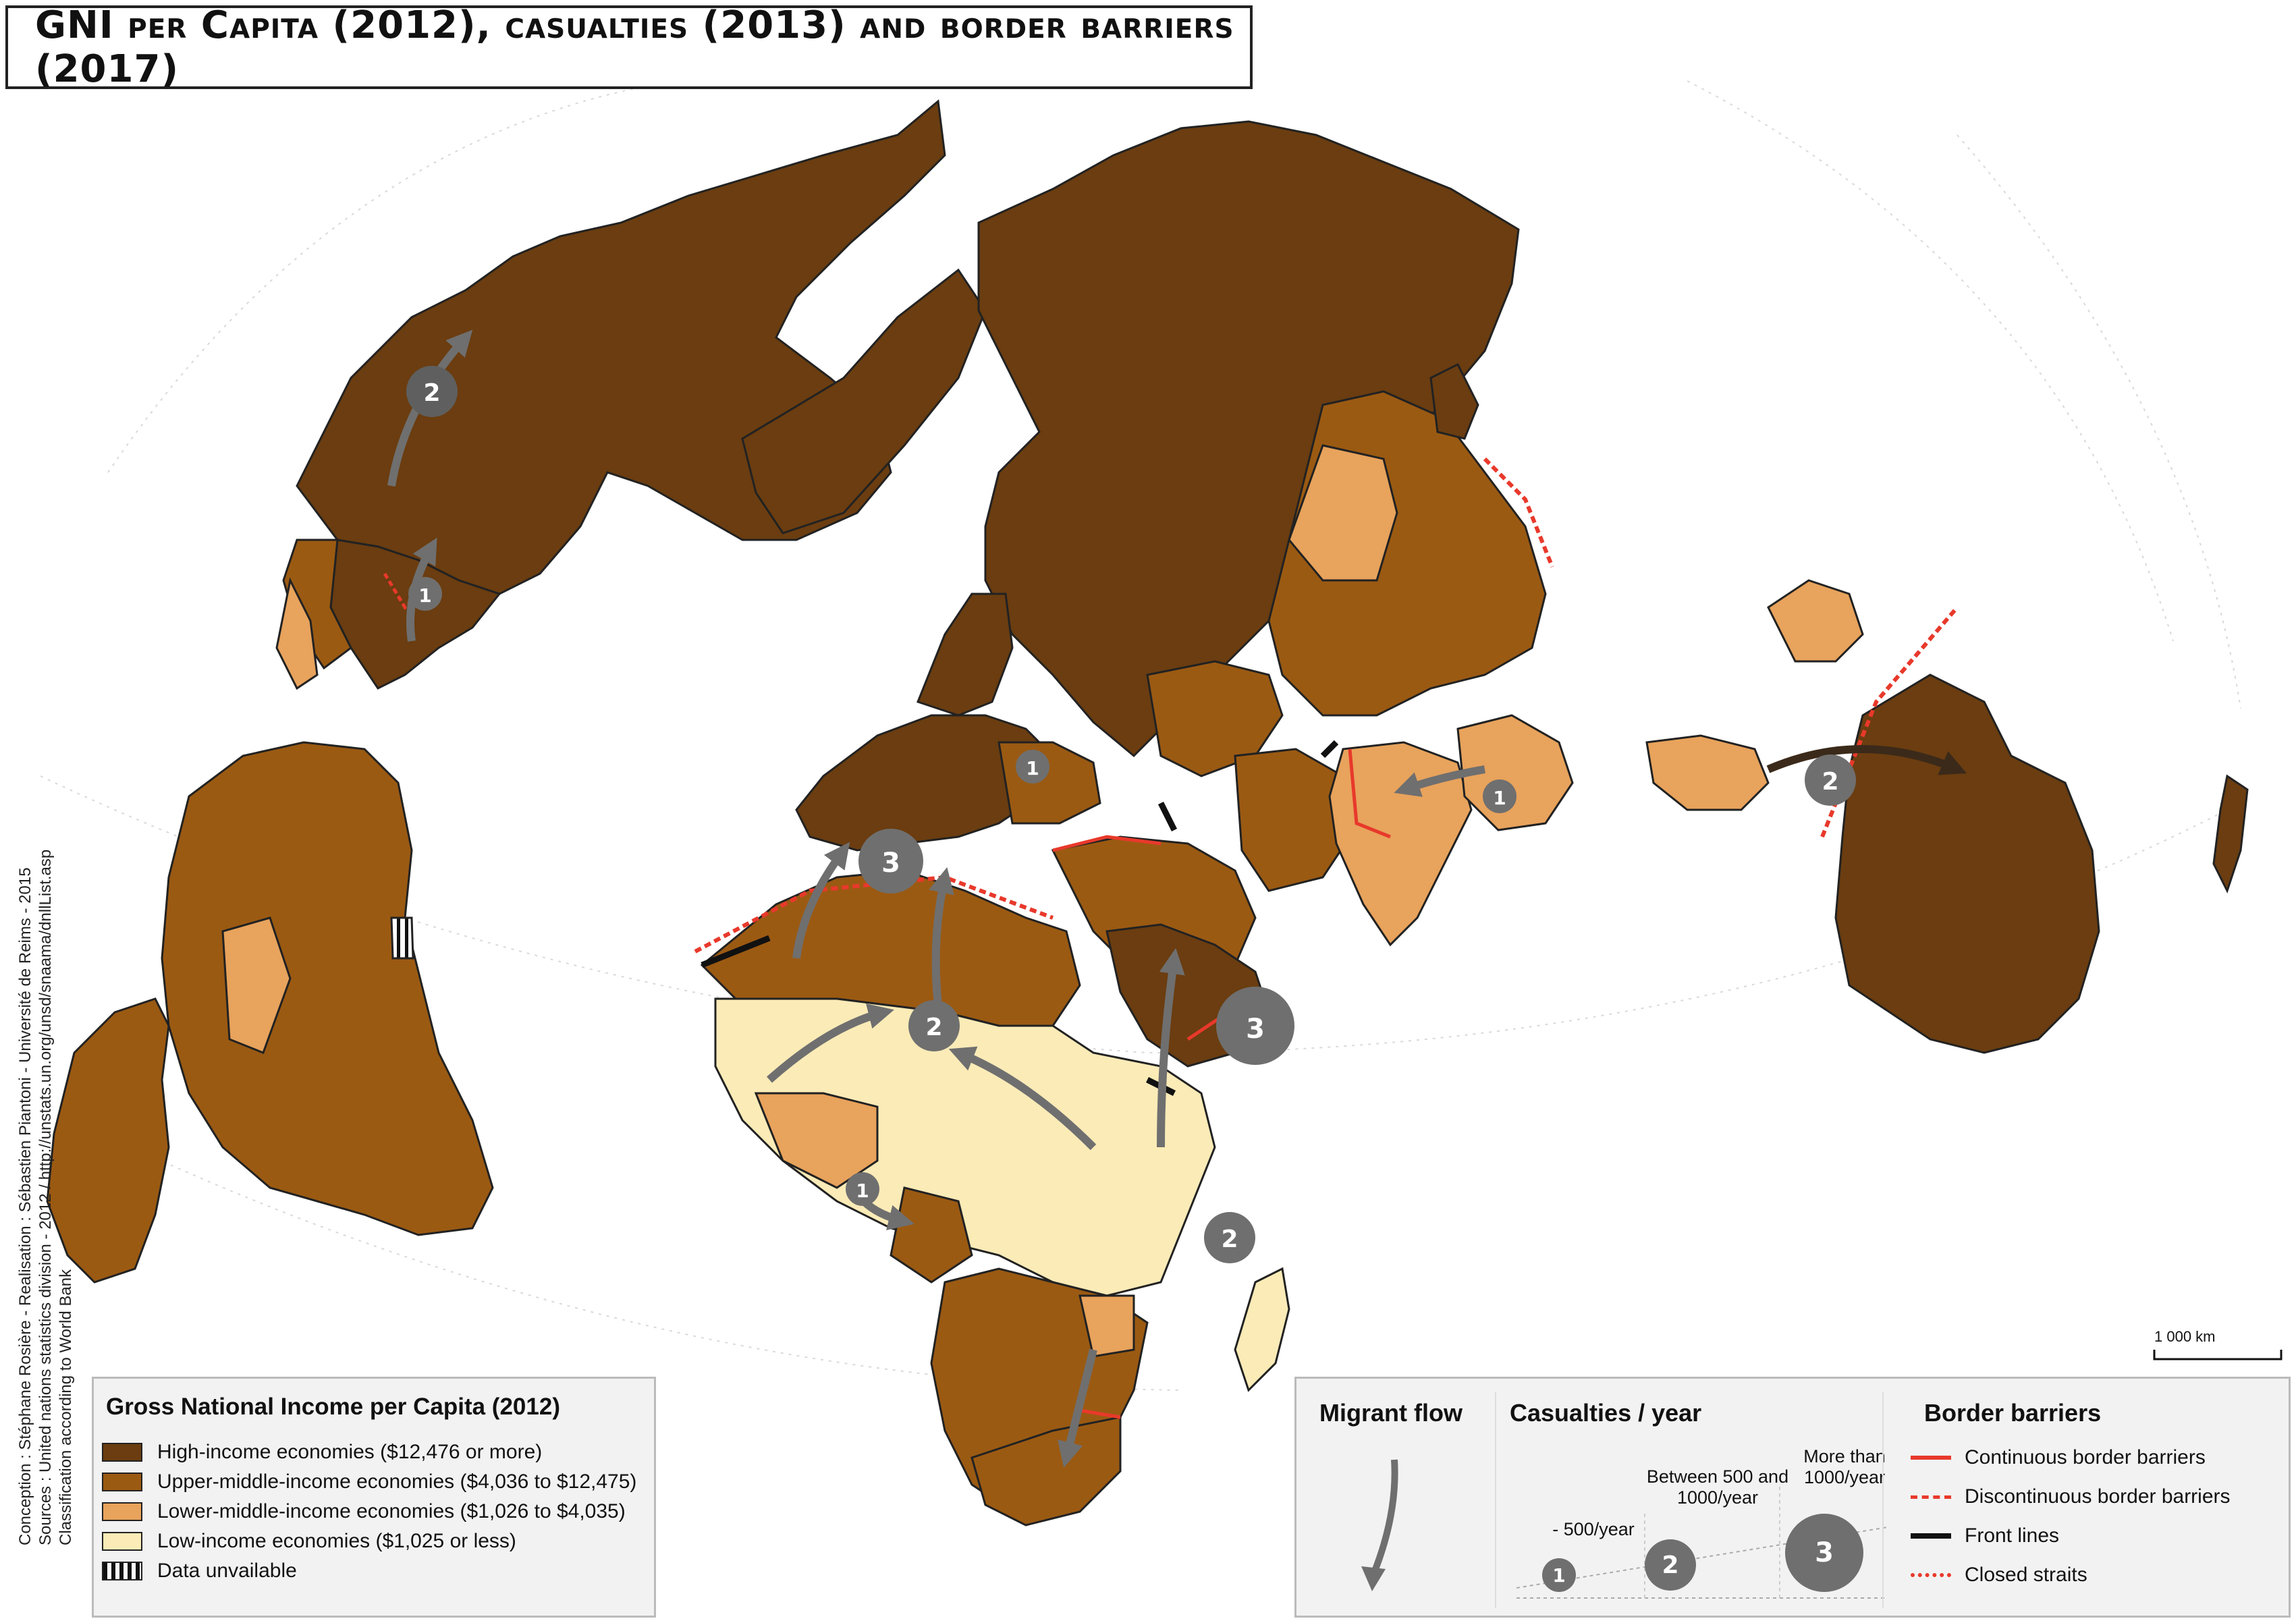 The width and height of the screenshot is (2296, 1623). What do you see at coordinates (1100, 1413) in the screenshot?
I see `south-africa-barrier` at bounding box center [1100, 1413].